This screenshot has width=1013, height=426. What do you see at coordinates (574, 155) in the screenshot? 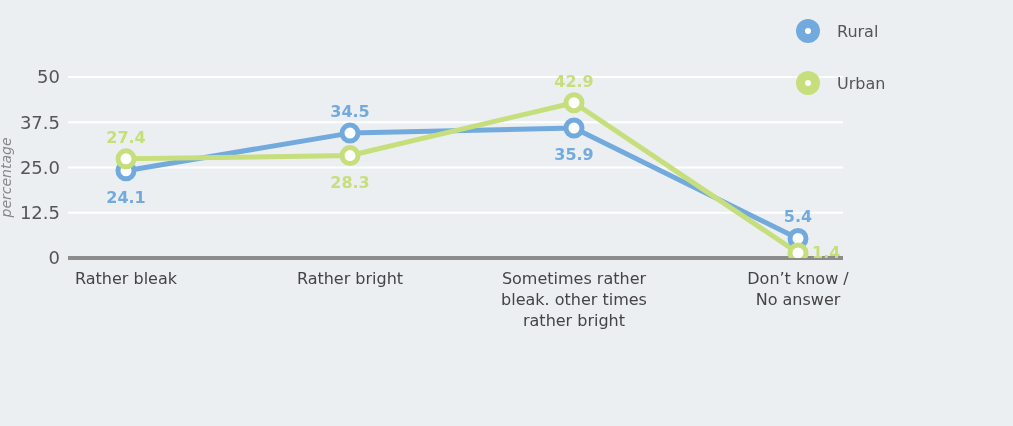
I see `data-label: 35.9` at bounding box center [574, 155].